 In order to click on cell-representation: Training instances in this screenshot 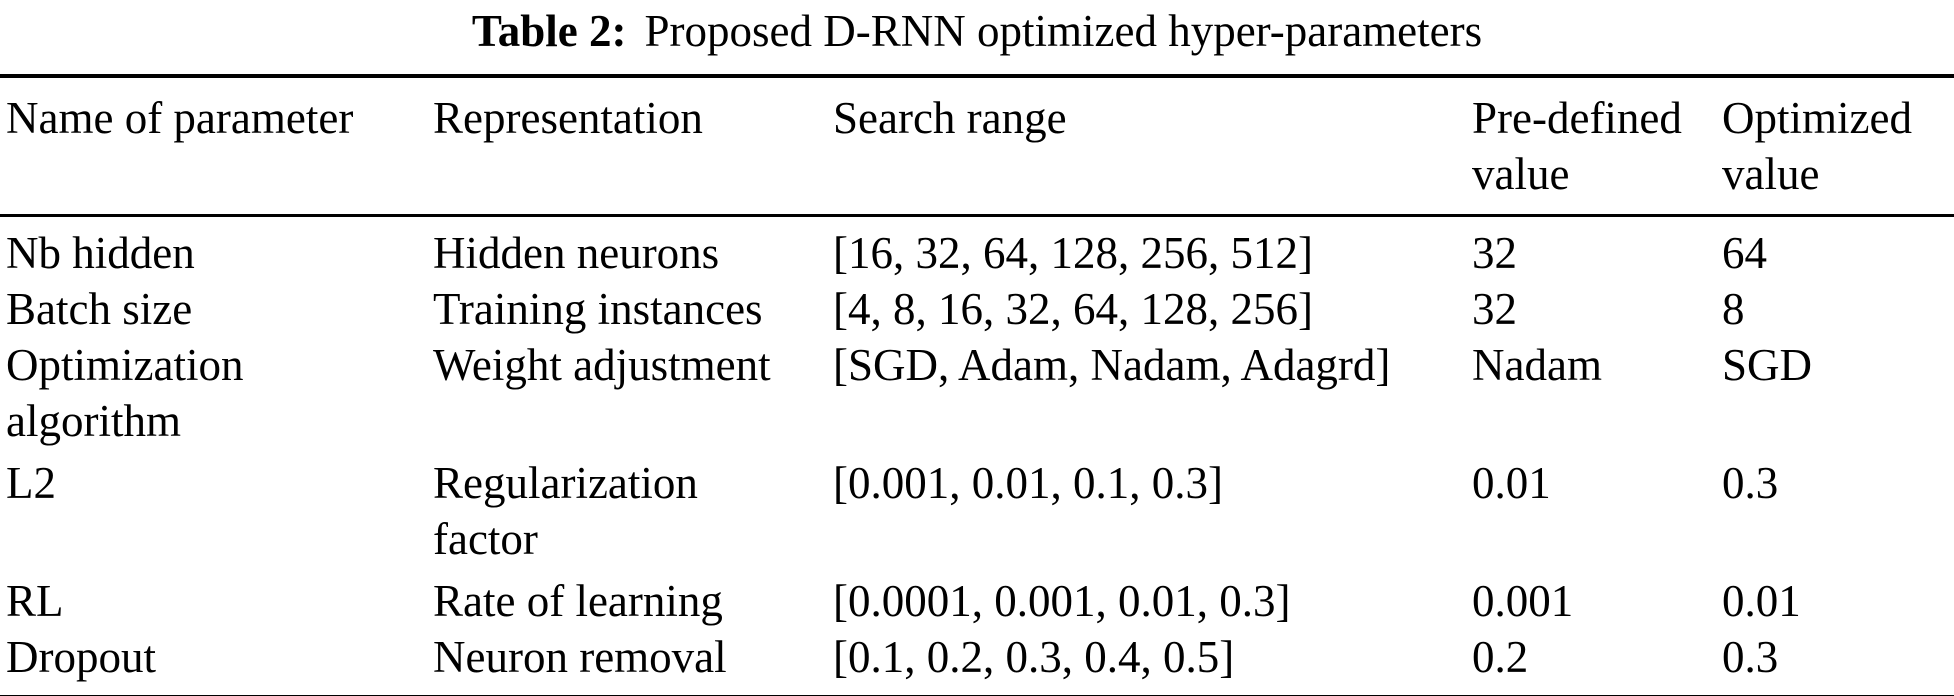, I will do `click(598, 309)`.